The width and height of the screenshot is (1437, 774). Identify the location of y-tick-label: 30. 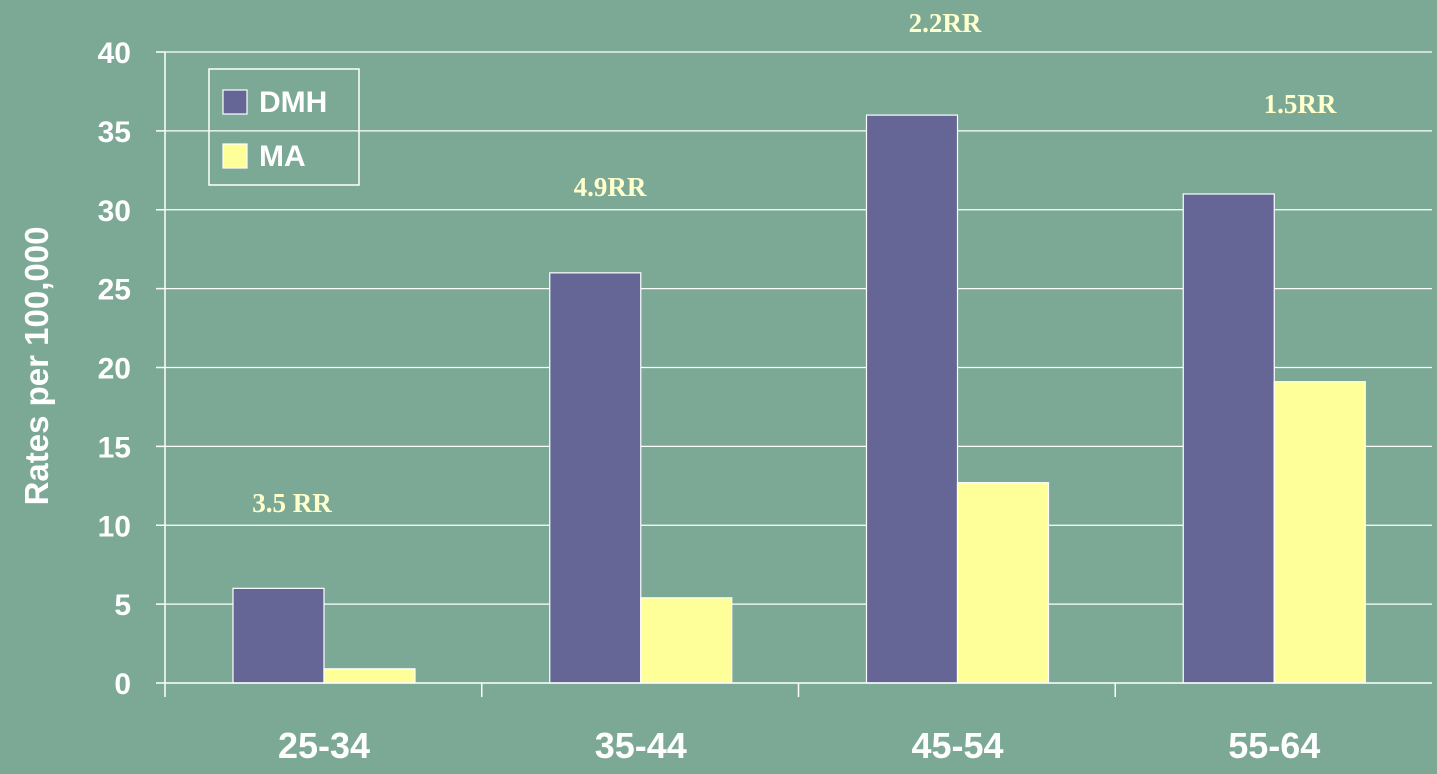
(114, 211).